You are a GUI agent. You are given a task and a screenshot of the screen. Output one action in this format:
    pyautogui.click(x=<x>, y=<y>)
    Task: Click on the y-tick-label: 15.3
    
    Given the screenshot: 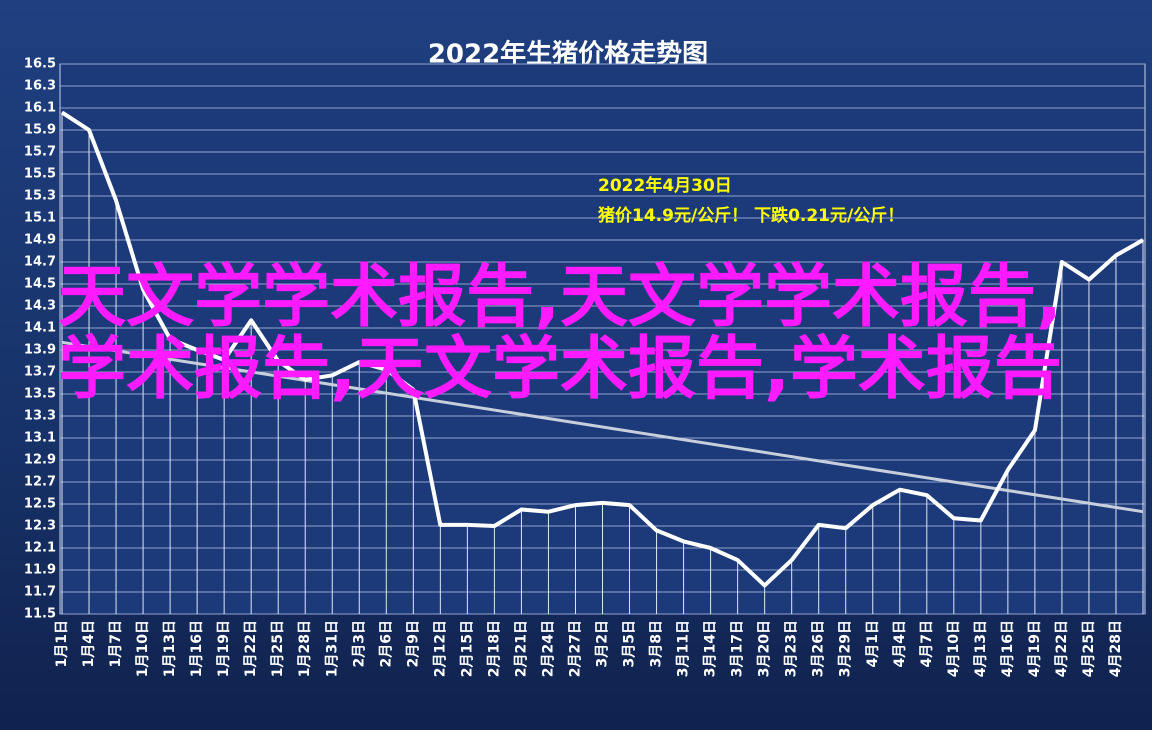 What is the action you would take?
    pyautogui.click(x=40, y=196)
    